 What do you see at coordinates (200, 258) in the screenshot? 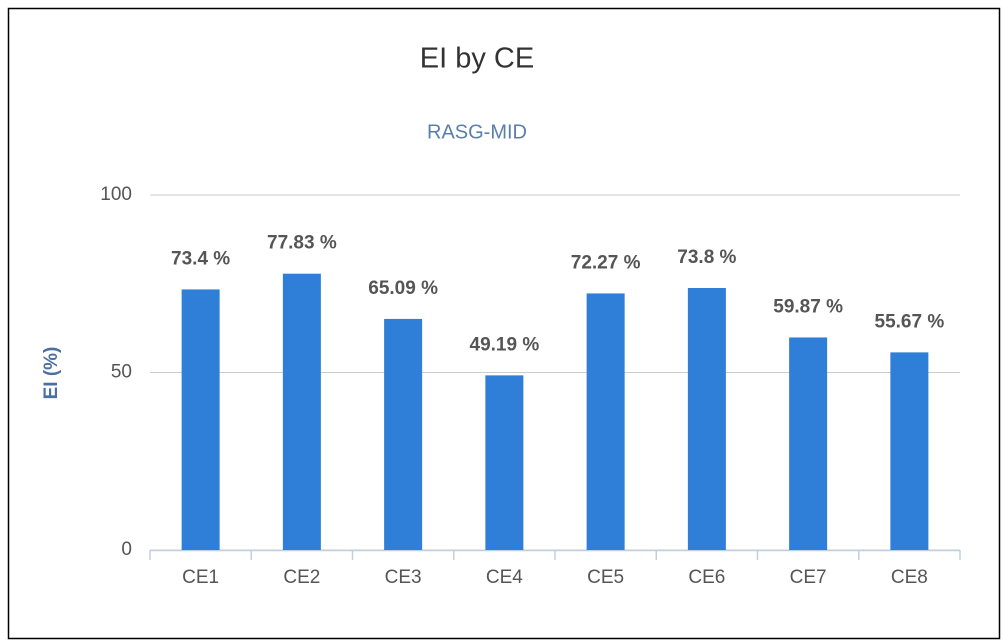
I see `data-label: 73.4 %` at bounding box center [200, 258].